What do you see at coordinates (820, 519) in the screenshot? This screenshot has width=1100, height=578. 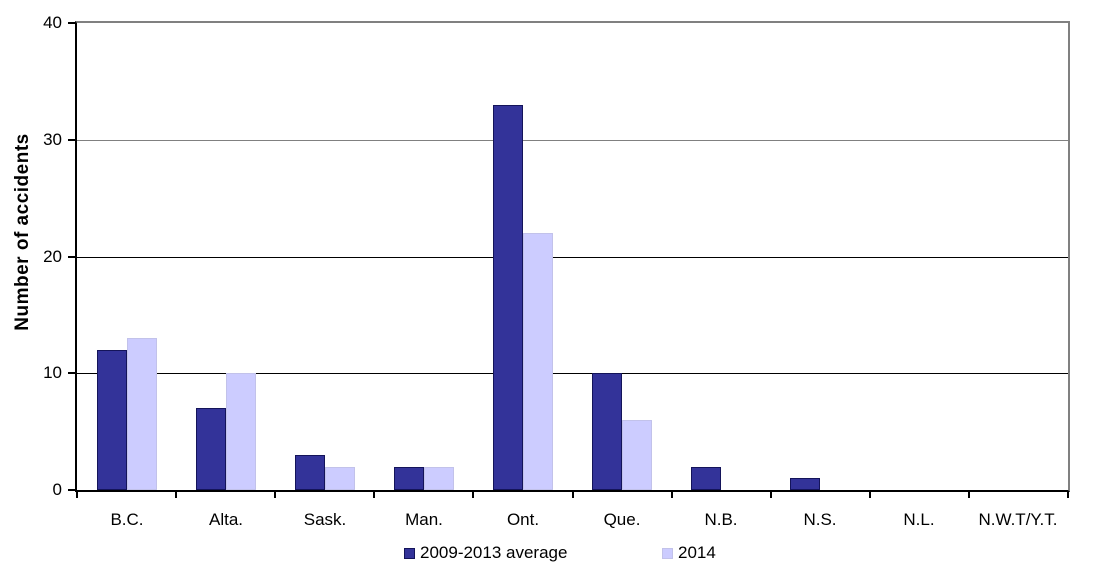 I see `x-tick-label-n-s: N.S.` at bounding box center [820, 519].